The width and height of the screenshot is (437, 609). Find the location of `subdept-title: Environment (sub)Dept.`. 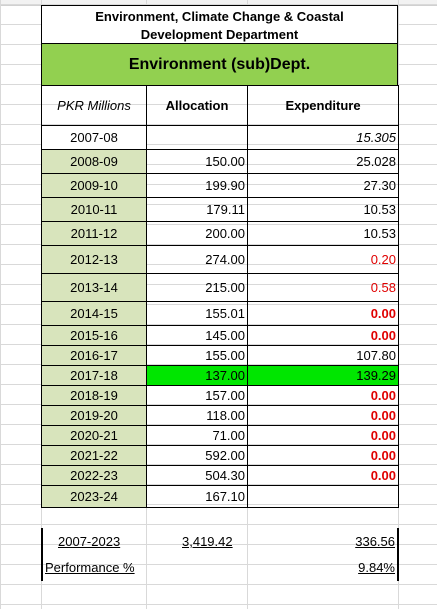

subdept-title: Environment (sub)Dept. is located at coordinates (219, 64).